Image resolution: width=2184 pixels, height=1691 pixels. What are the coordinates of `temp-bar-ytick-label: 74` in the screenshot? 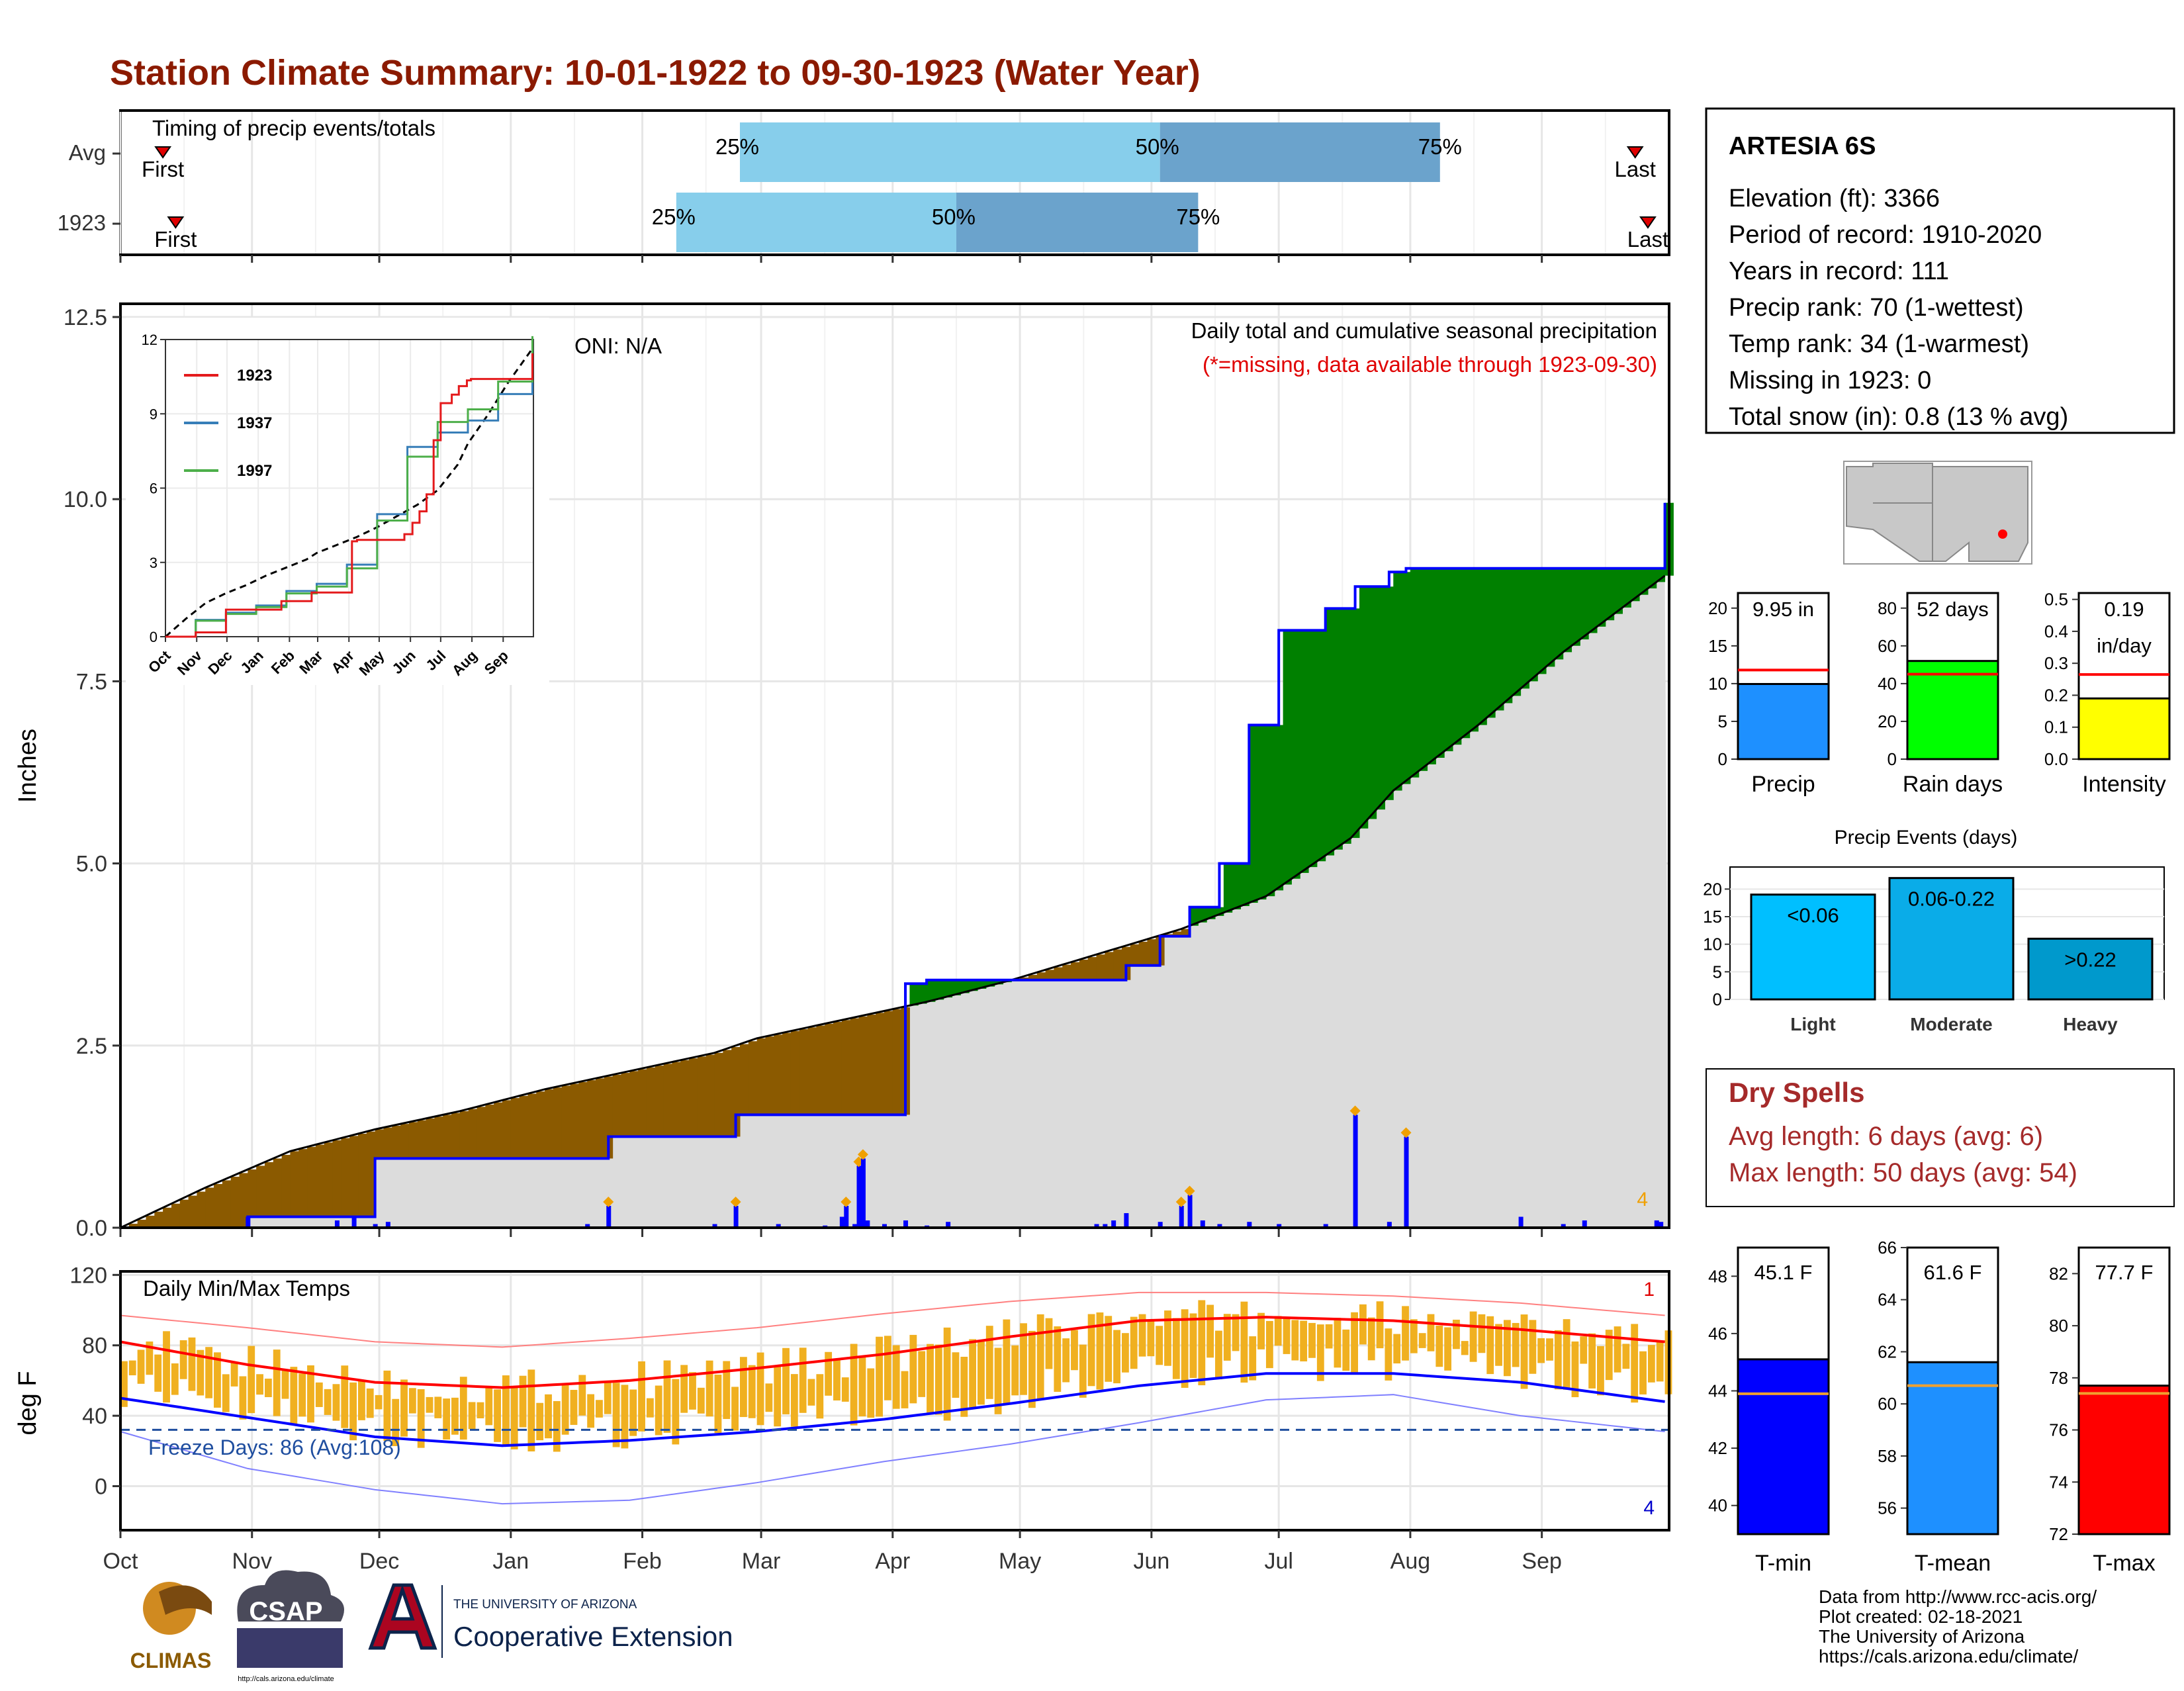 It's located at (2058, 1482).